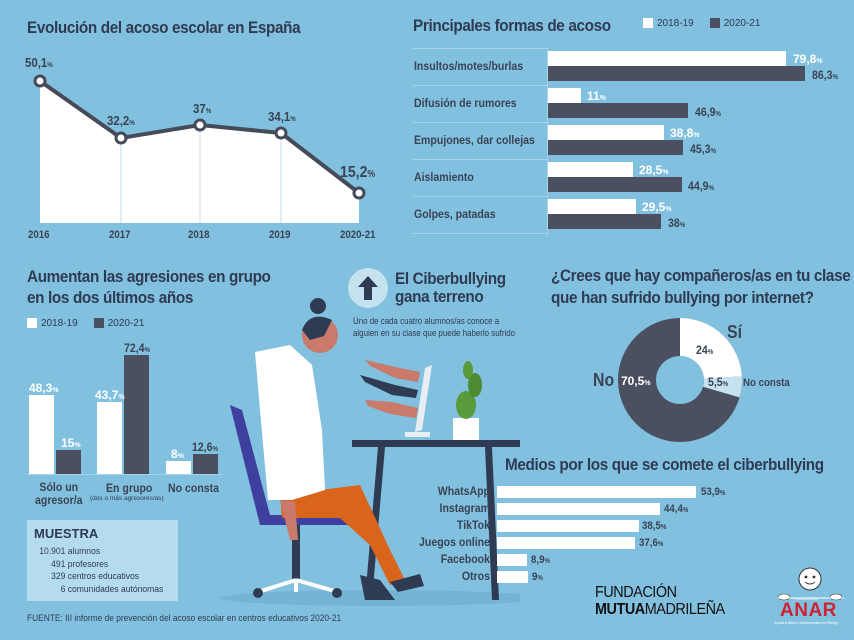 Image resolution: width=854 pixels, height=640 pixels. I want to click on muestra-title: MUESTRA, so click(66, 533).